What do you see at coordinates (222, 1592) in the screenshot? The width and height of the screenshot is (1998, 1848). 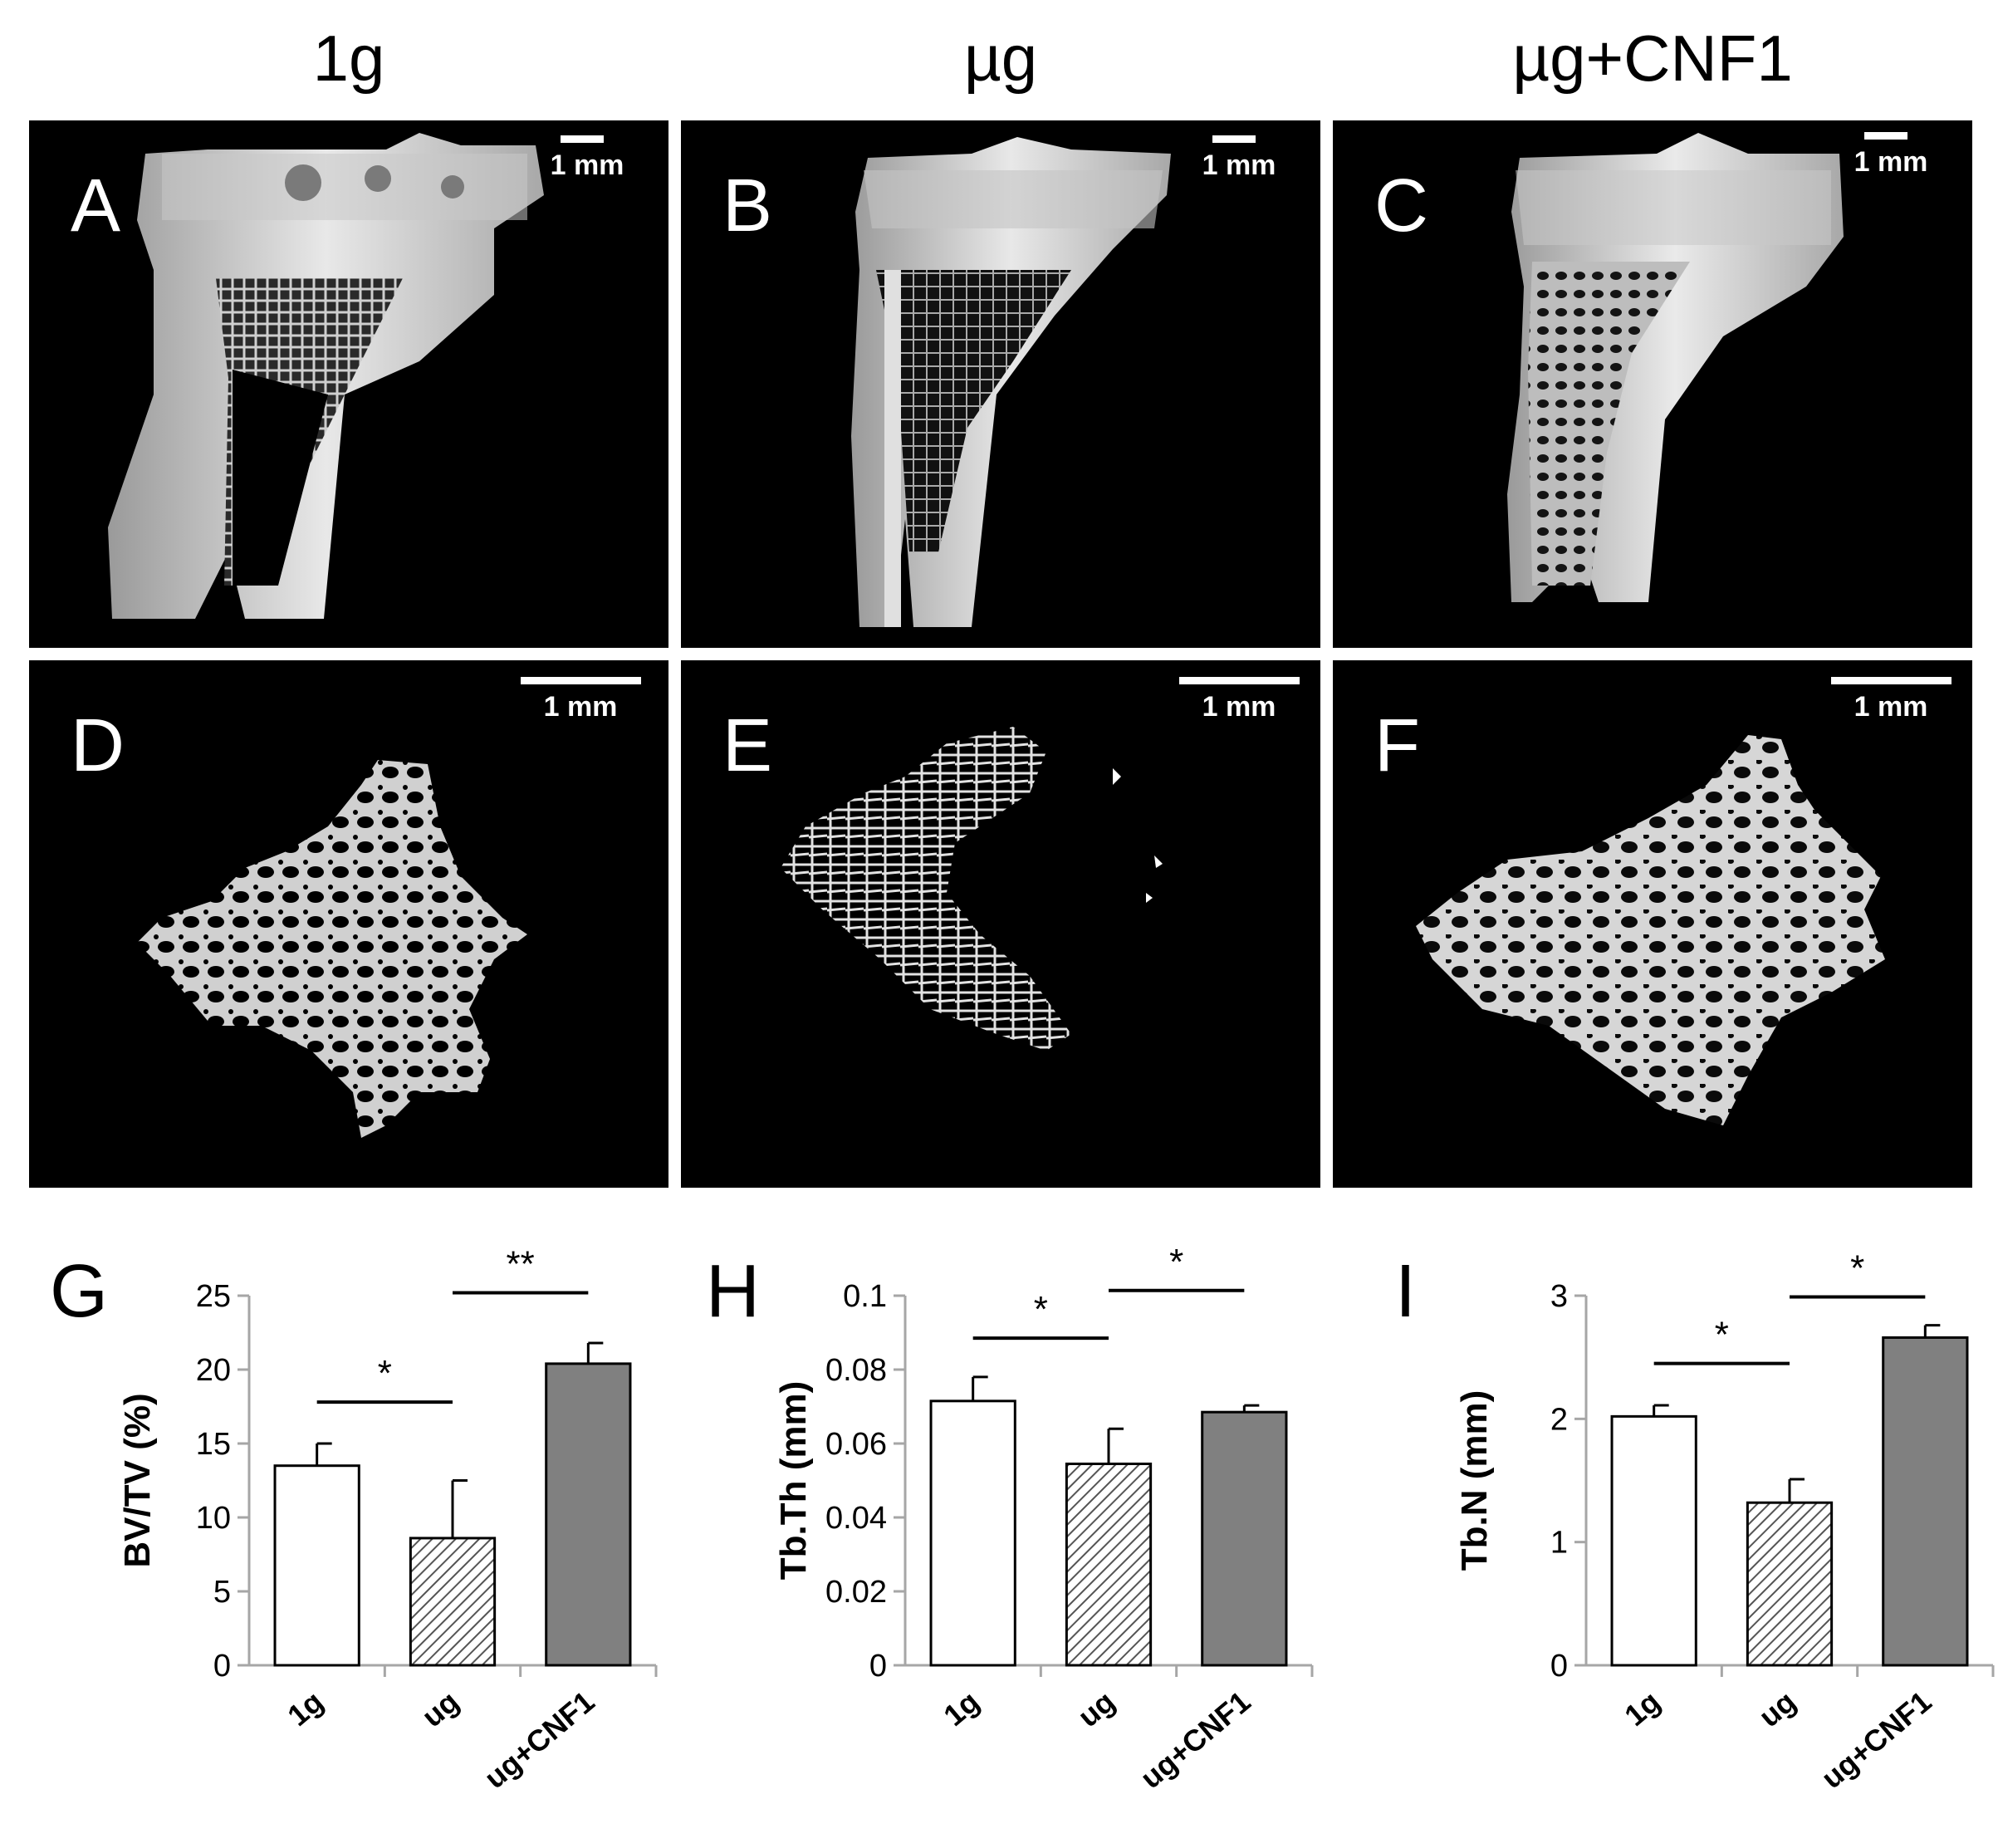 I see `y-tick-label: 5` at bounding box center [222, 1592].